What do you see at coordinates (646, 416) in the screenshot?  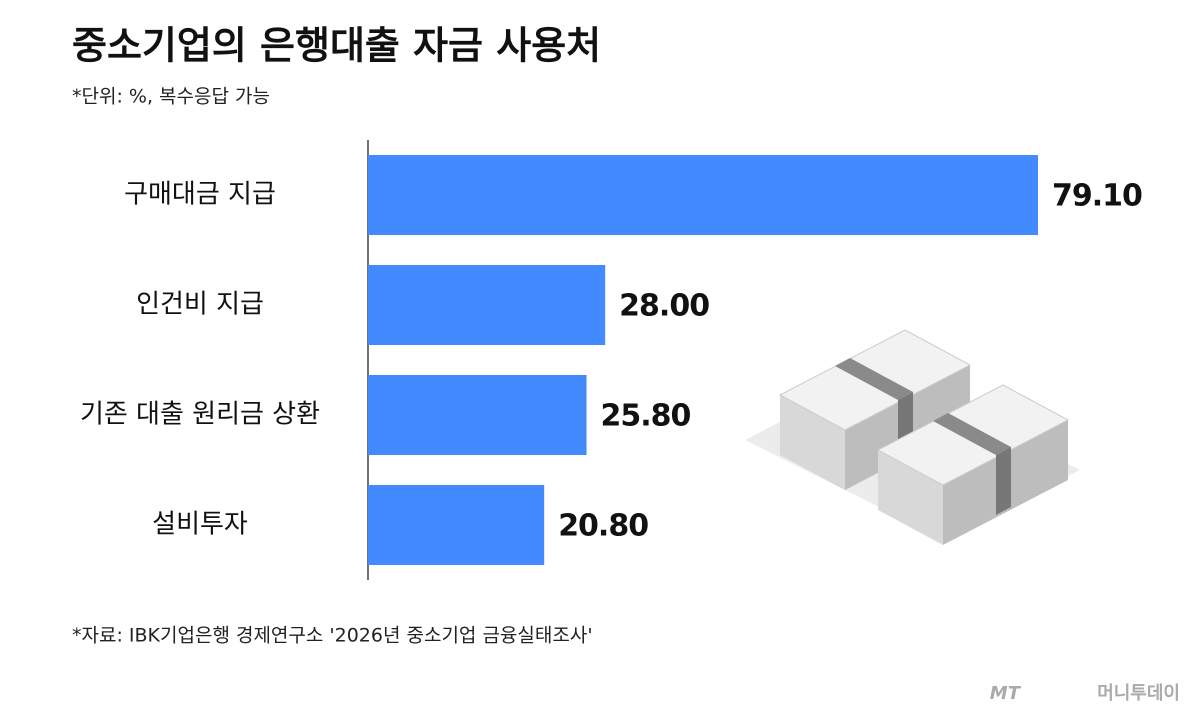 I see `value-label: 25.80` at bounding box center [646, 416].